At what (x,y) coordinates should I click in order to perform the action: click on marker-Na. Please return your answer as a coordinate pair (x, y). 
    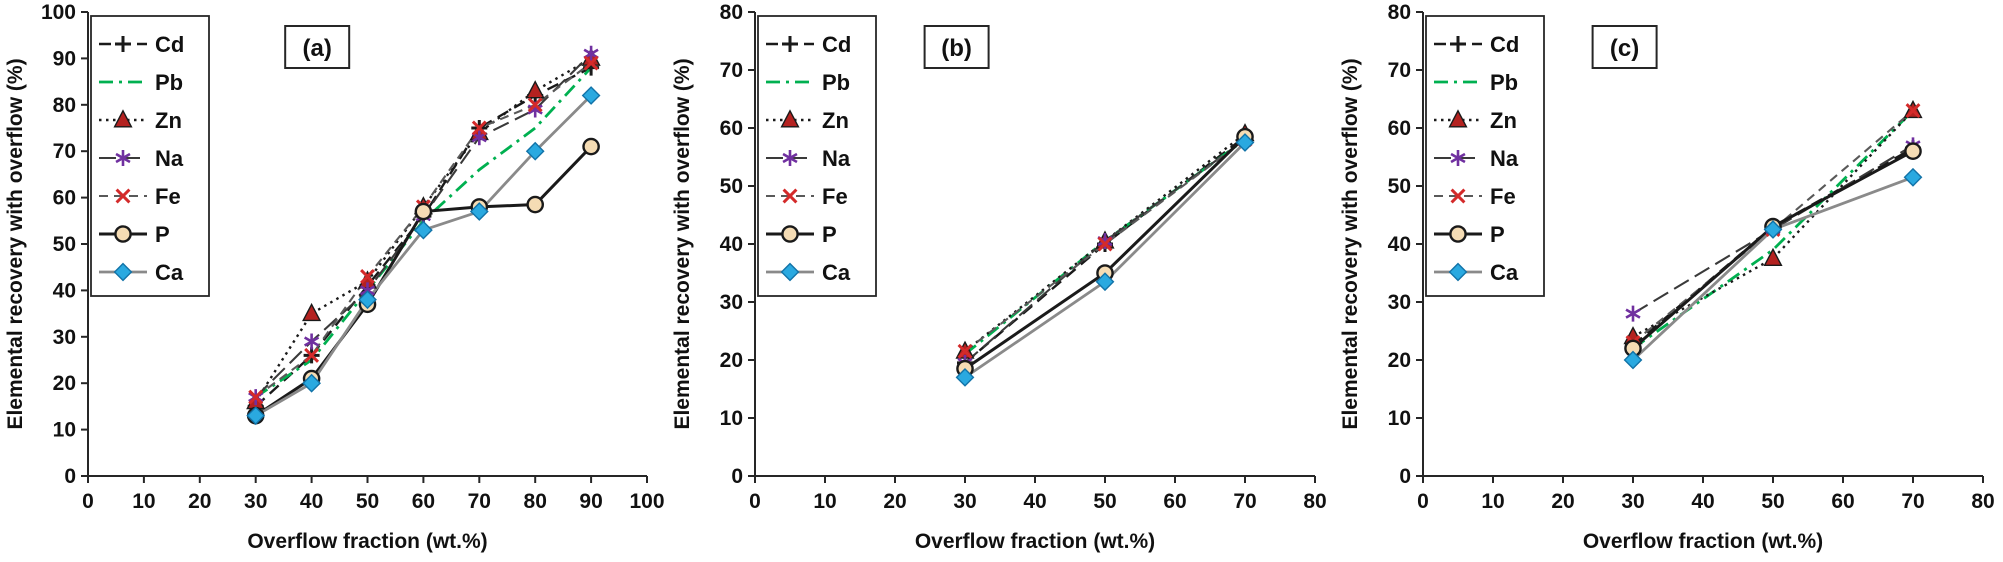
    Looking at the image, I should click on (311, 341).